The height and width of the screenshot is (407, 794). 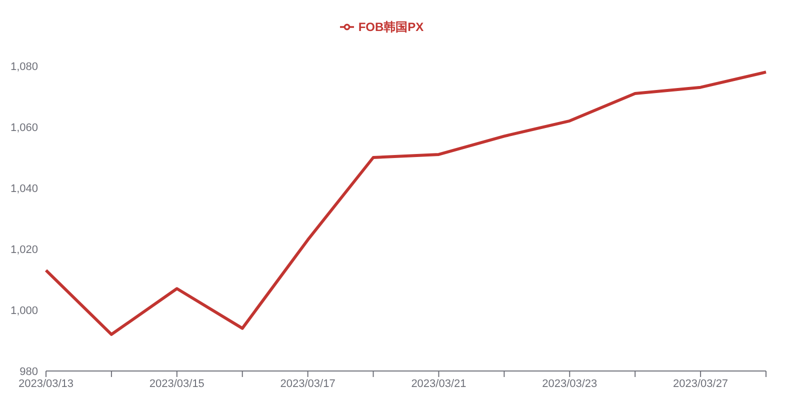 What do you see at coordinates (438, 384) in the screenshot?
I see `x-tick-label: 2023/03/21` at bounding box center [438, 384].